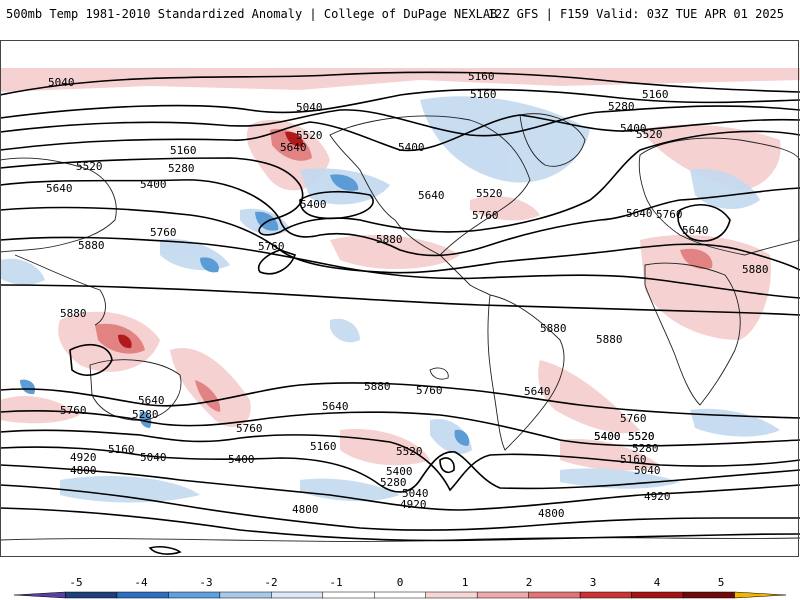  I want to click on colorbar-tick-label: -1, so click(335, 582).